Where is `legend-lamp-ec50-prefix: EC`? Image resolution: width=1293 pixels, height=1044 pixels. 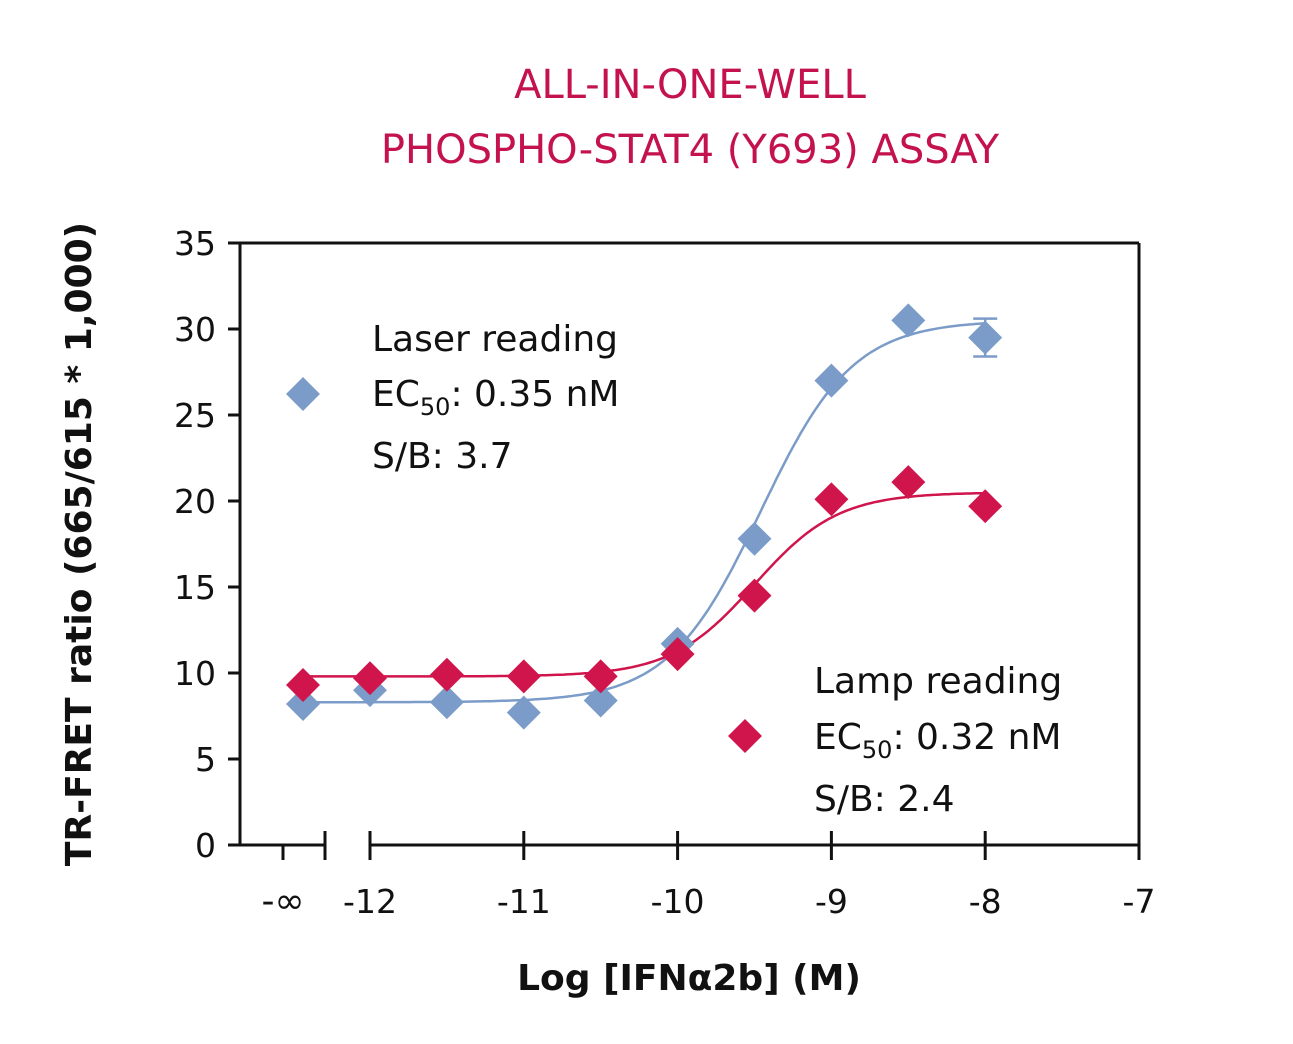 legend-lamp-ec50-prefix: EC is located at coordinates (838, 737).